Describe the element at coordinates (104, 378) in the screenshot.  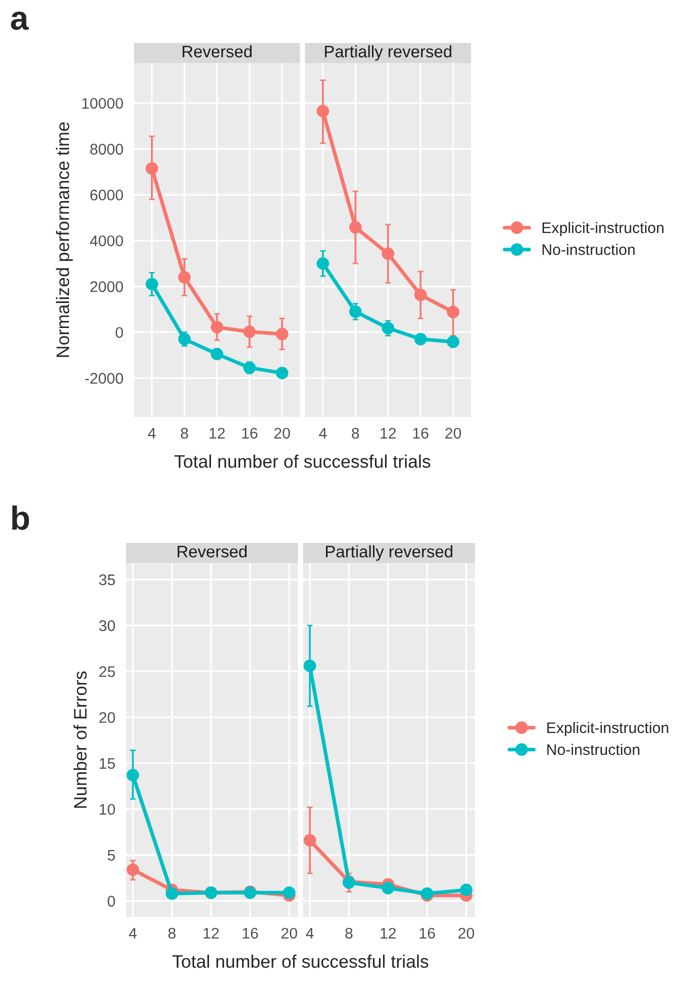
I see `y-tick-label: -2000` at that location.